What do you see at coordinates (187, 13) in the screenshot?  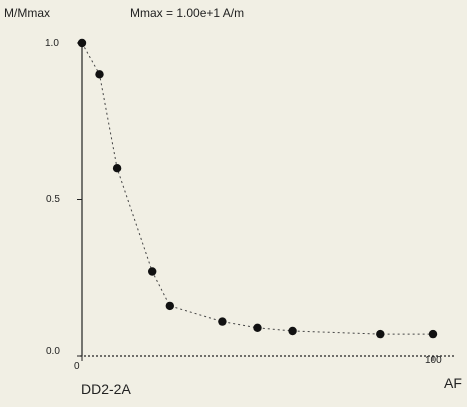 I see `chart-title: Mmax = 1.00e+1 A/m` at bounding box center [187, 13].